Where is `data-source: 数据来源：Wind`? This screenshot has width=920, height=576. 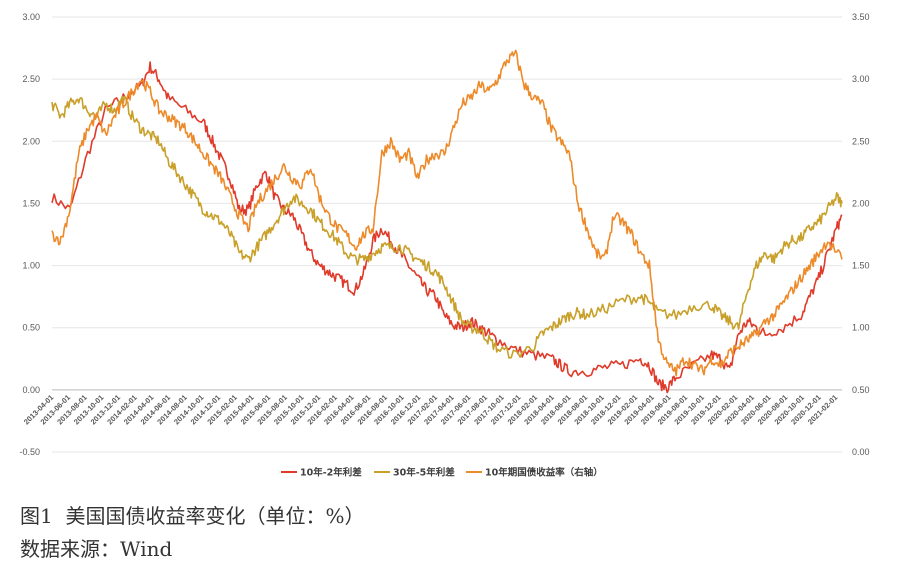 data-source: 数据来源：Wind is located at coordinates (96, 549).